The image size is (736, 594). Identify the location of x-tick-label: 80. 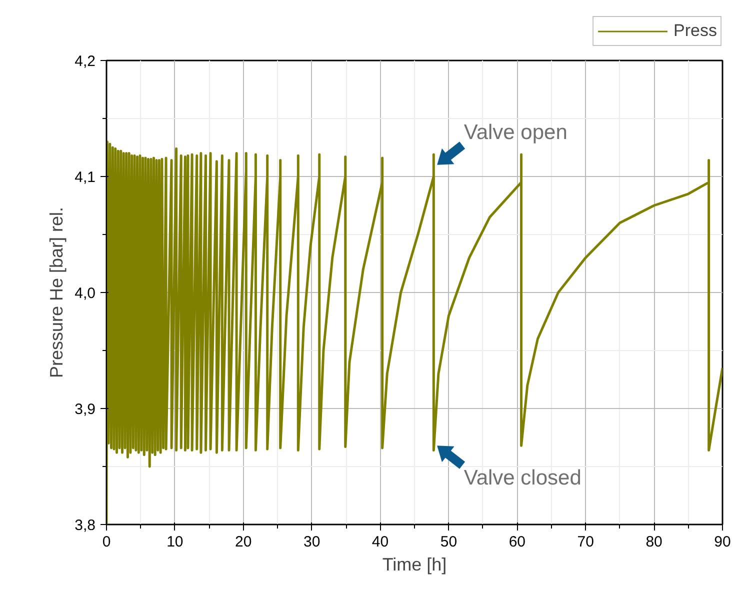
(654, 542).